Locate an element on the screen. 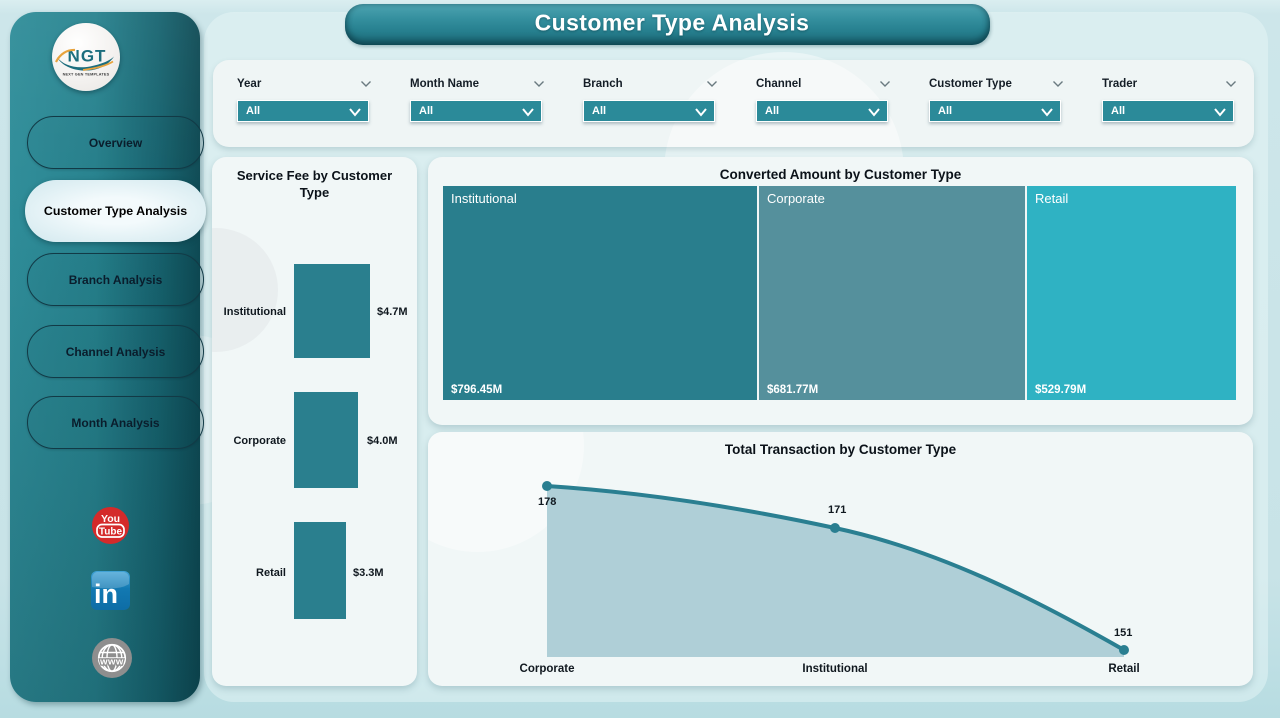  svg-text: You is located at coordinates (110, 519).